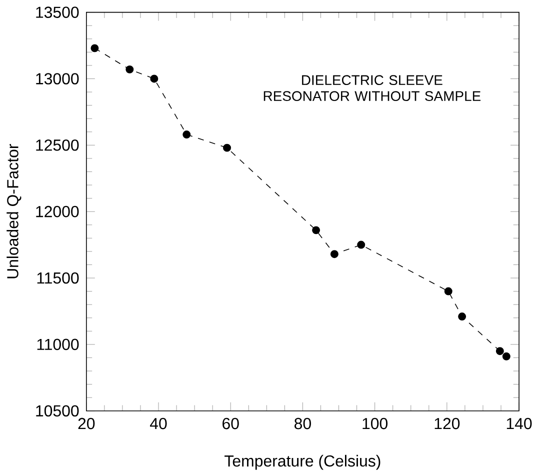 Image resolution: width=539 pixels, height=476 pixels. Describe the element at coordinates (86, 424) in the screenshot. I see `x-tick-label: 20` at that location.